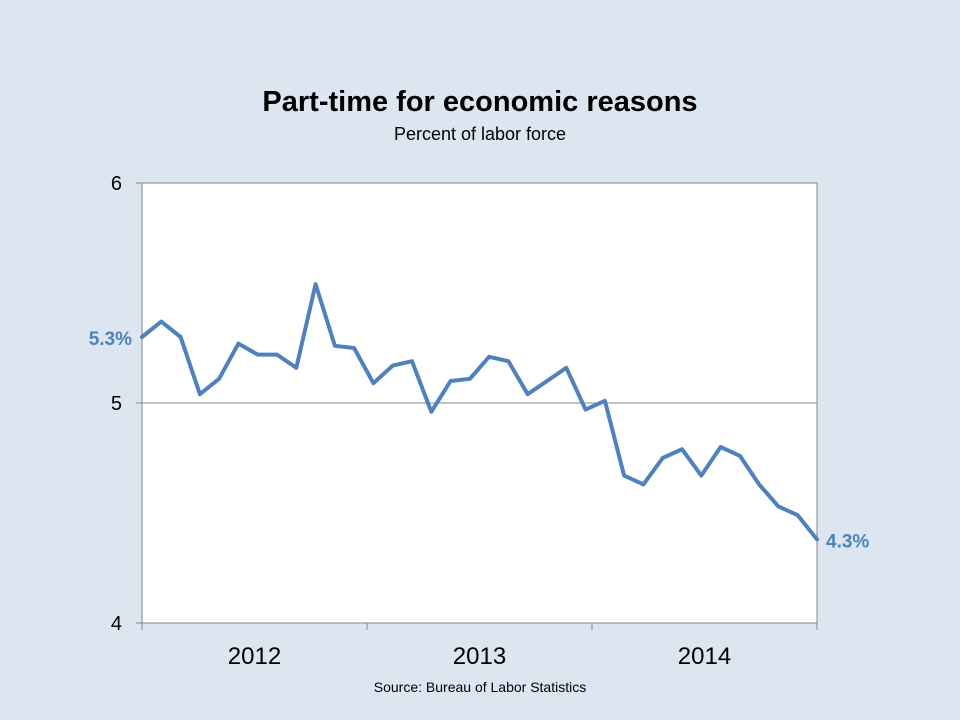 The height and width of the screenshot is (720, 960). I want to click on source-note: Source: Bureau of Labor Statistics, so click(480, 687).